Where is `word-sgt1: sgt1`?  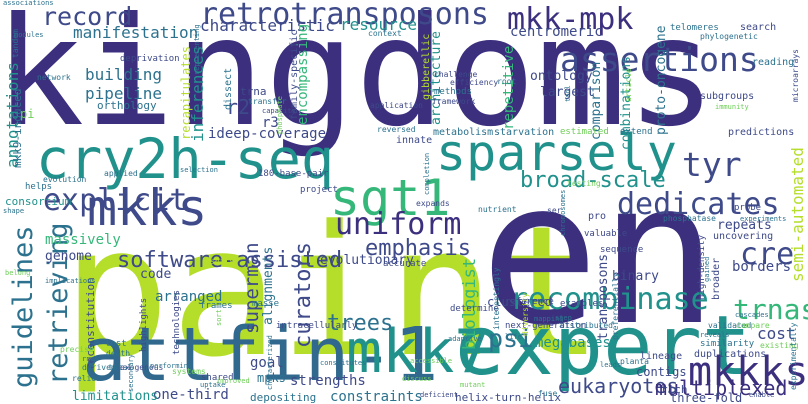 word-sgt1: sgt1 is located at coordinates (390, 198).